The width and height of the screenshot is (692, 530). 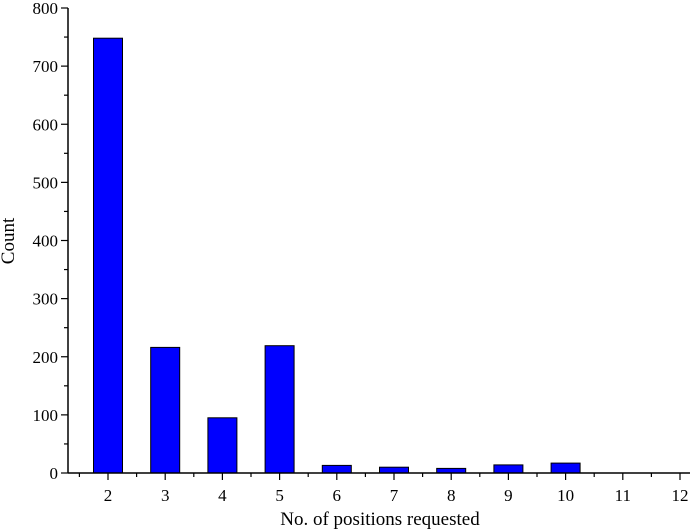 What do you see at coordinates (623, 495) in the screenshot?
I see `x-tick-label-11: 11` at bounding box center [623, 495].